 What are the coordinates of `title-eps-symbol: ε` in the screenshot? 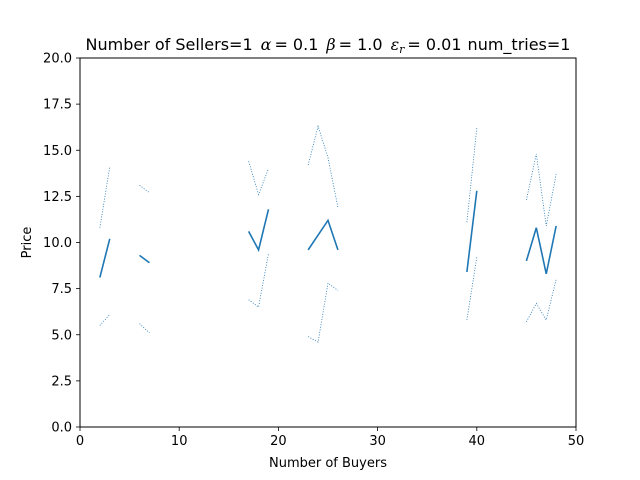 It's located at (395, 44).